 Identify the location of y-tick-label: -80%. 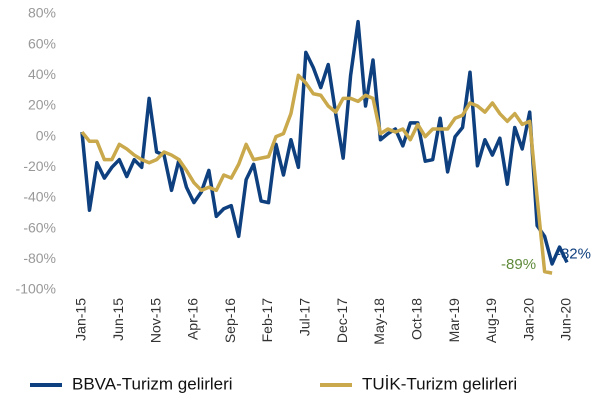
(39, 258).